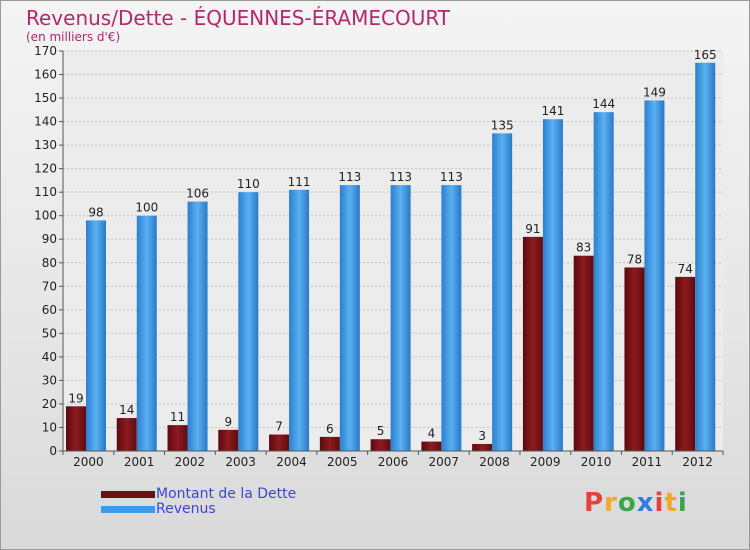 The width and height of the screenshot is (750, 550). I want to click on bar-revenus-2009, so click(552, 285).